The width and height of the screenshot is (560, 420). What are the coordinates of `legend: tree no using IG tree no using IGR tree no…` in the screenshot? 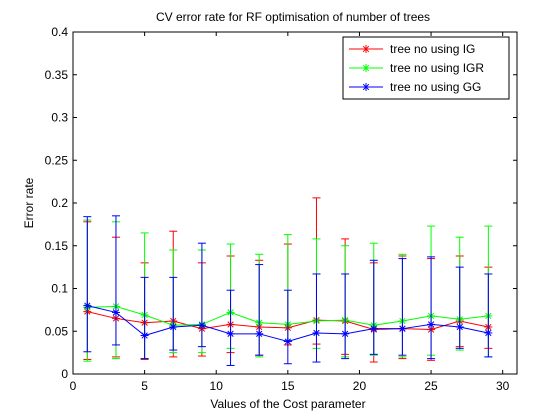 It's located at (426, 68).